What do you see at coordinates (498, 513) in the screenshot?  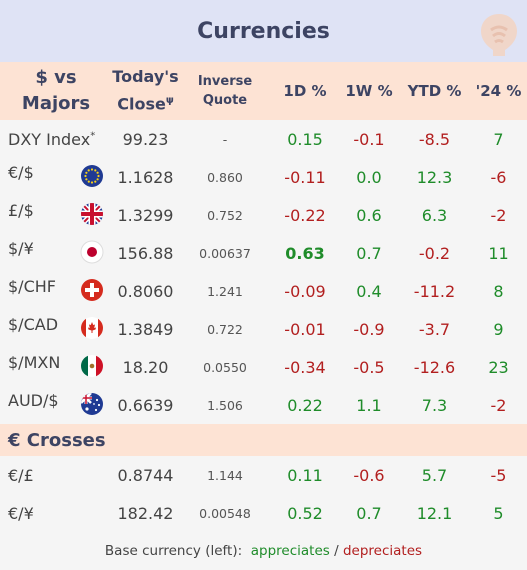 I see `change-2024-cell: 5` at bounding box center [498, 513].